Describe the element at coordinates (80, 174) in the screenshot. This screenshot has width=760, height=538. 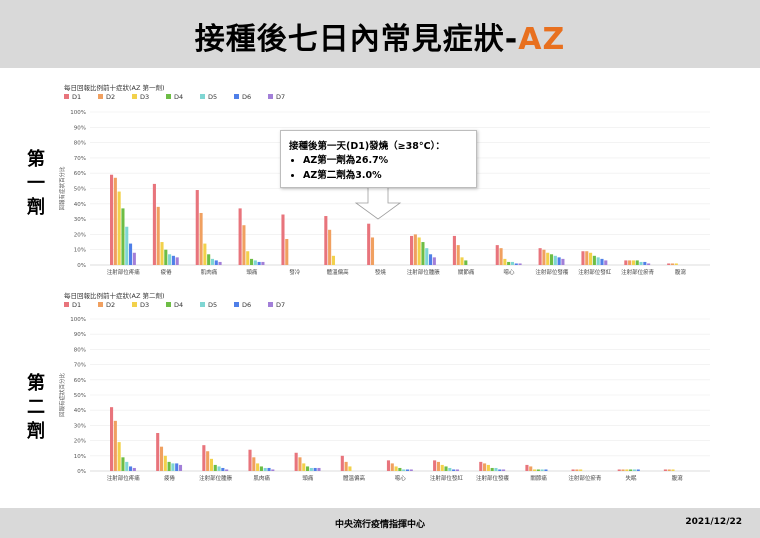
I see `chart1-ytick-label: 60%` at that location.